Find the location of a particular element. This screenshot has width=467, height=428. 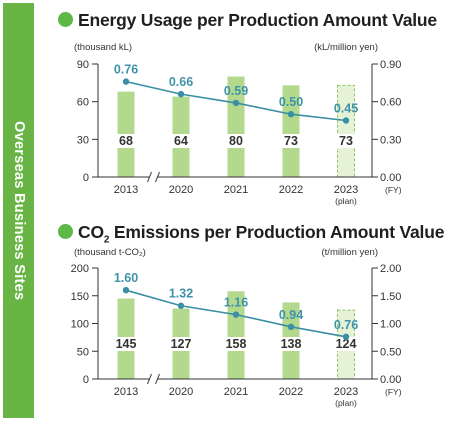

bar-value-label: 127 is located at coordinates (181, 344).